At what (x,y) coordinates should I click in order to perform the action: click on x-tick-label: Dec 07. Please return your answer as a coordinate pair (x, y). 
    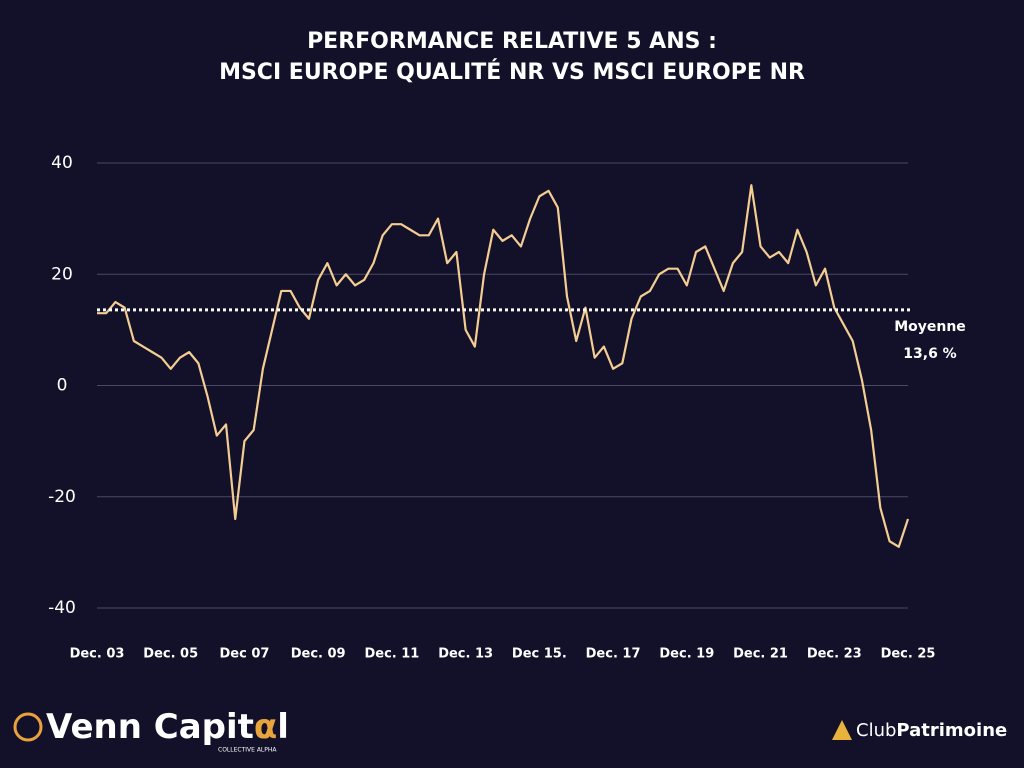
    Looking at the image, I should click on (244, 654).